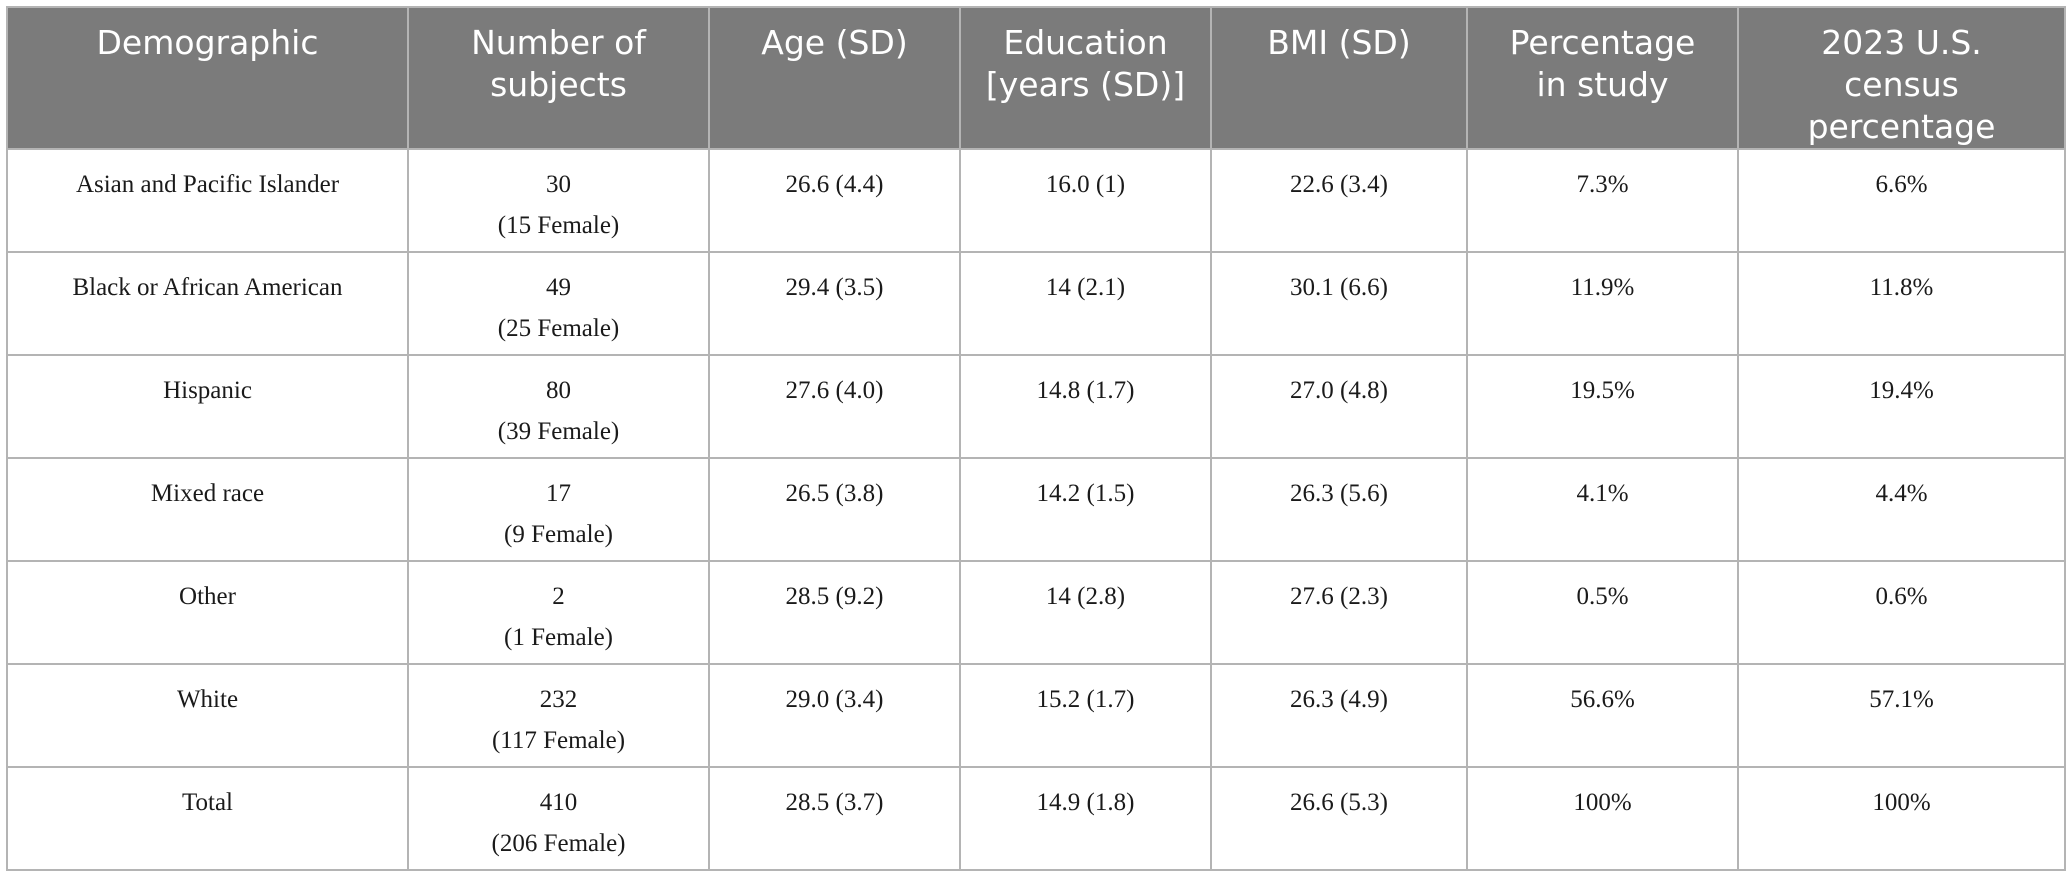  I want to click on bmi-cell: 27.0 (4.8), so click(1339, 406).